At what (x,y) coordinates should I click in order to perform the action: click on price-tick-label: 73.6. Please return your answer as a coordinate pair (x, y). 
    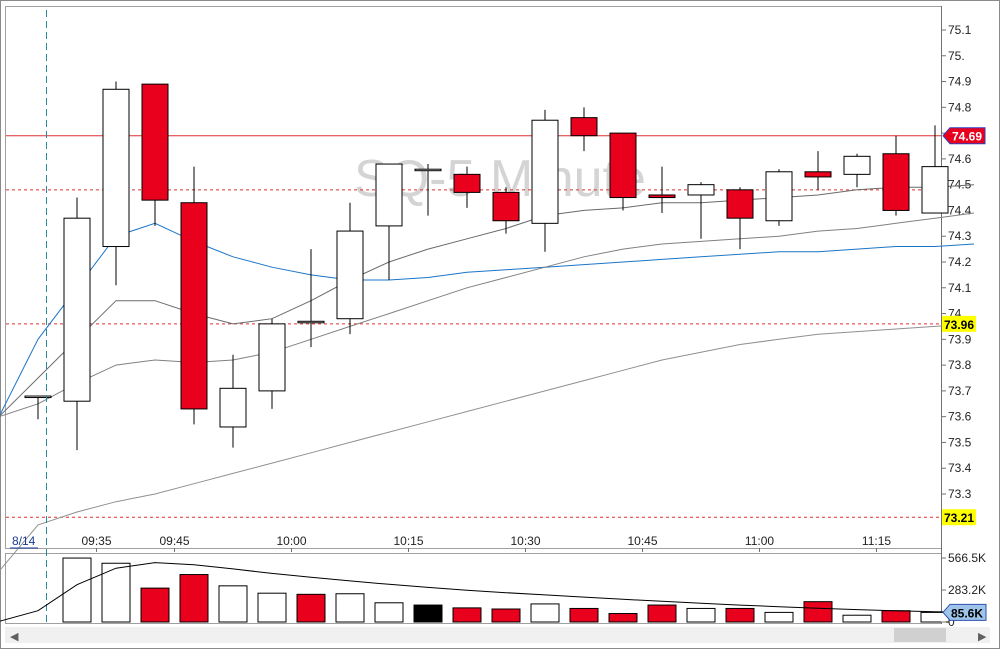
    Looking at the image, I should click on (960, 417).